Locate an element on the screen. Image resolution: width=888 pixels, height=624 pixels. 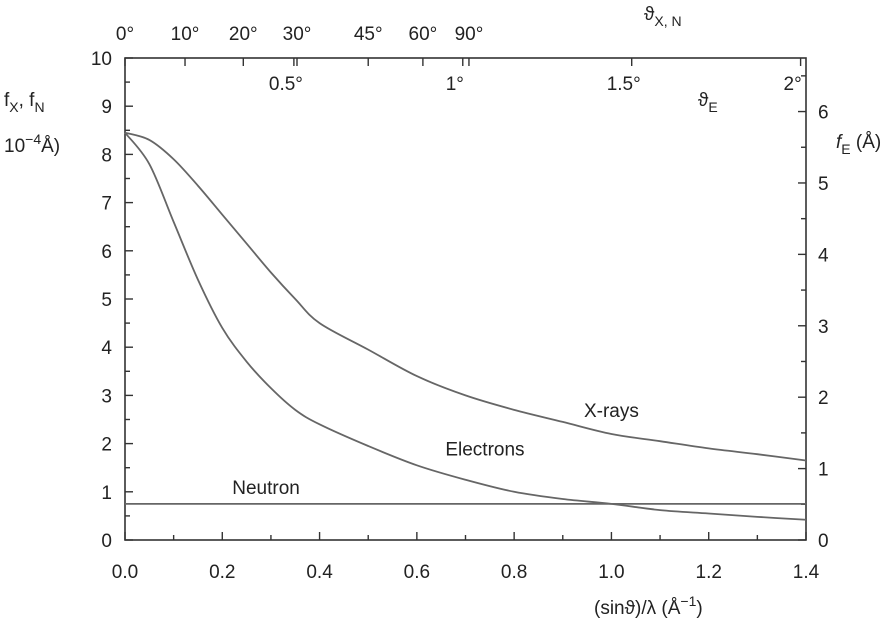
y-left-tick-label: 0 is located at coordinates (106, 541).